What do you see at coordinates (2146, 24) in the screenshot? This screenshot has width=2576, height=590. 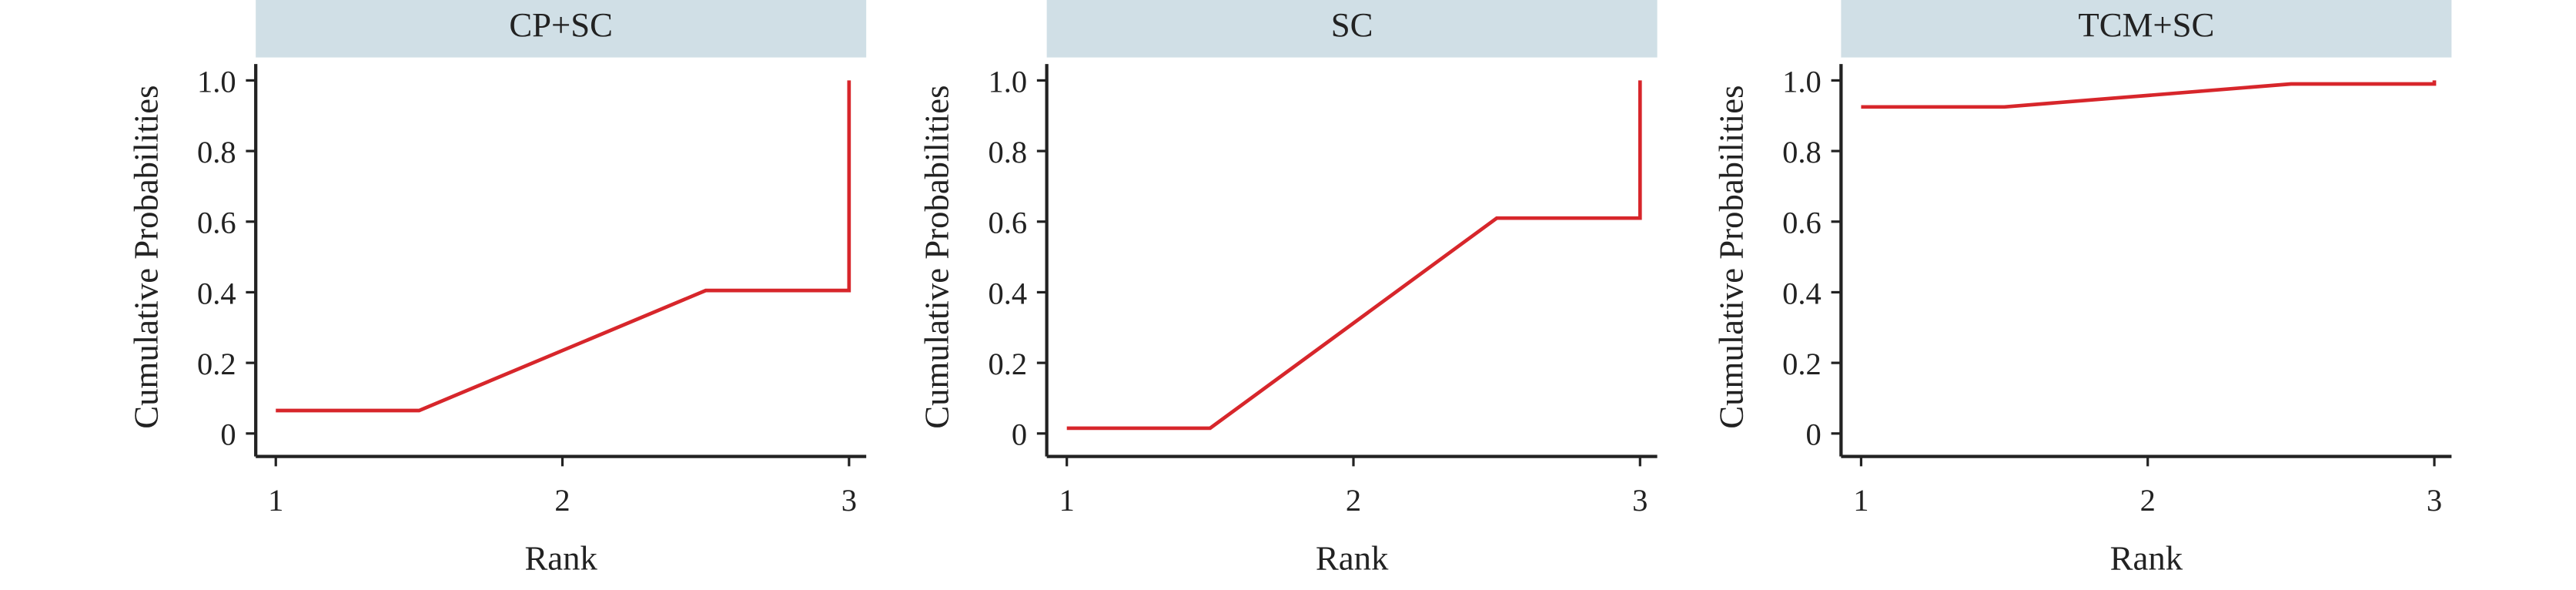 I see `panel-title: TCM+SC` at bounding box center [2146, 24].